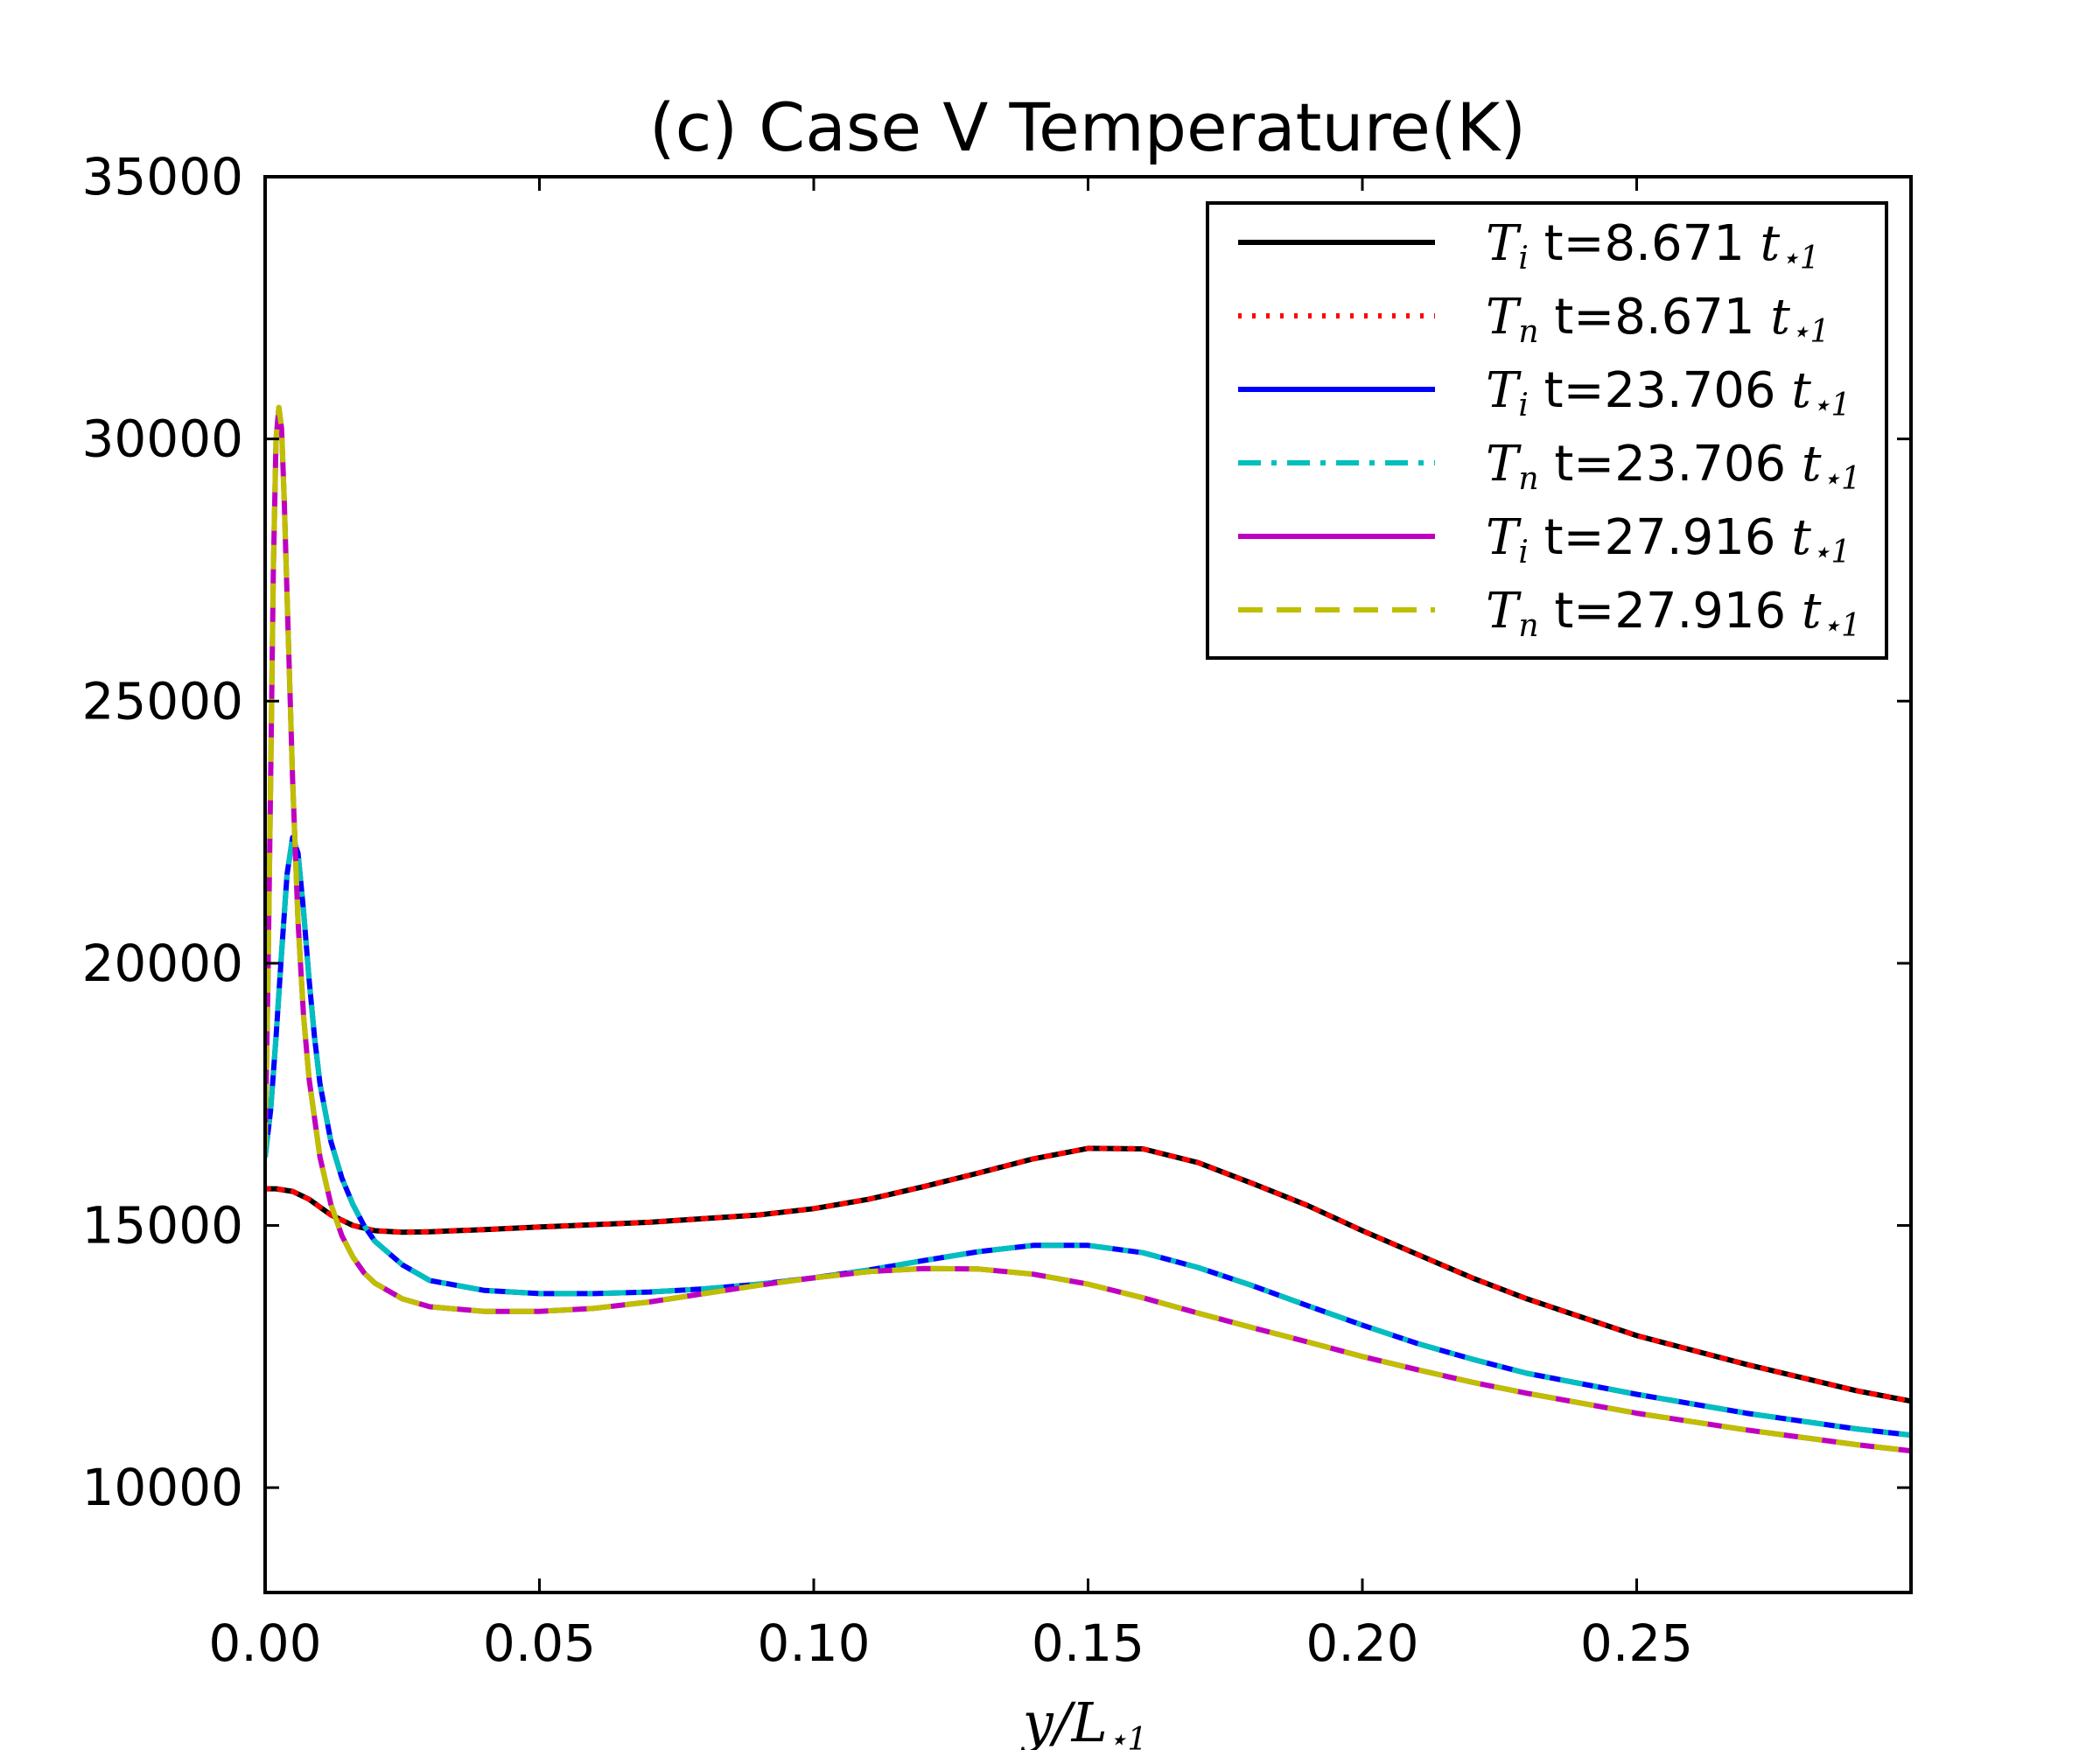 The height and width of the screenshot is (1750, 2100). I want to click on x-tick-label: 0.00, so click(264, 1643).